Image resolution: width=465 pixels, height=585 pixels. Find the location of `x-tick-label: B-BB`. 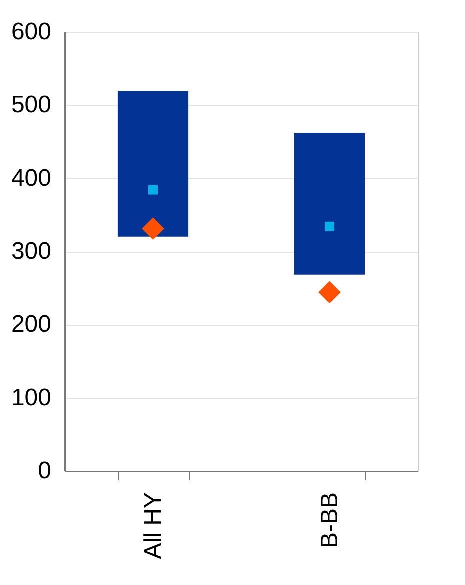

x-tick-label: B-BB is located at coordinates (330, 520).